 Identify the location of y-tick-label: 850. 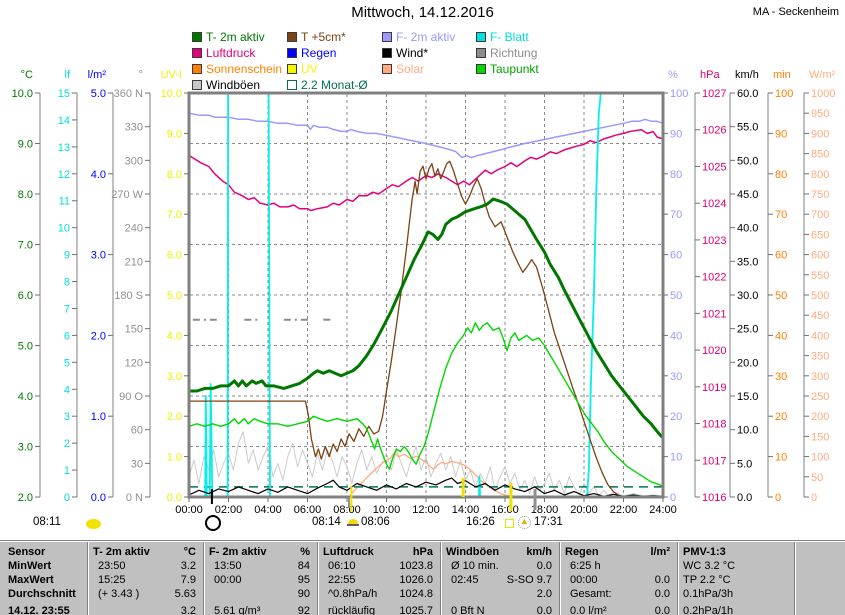
(820, 155).